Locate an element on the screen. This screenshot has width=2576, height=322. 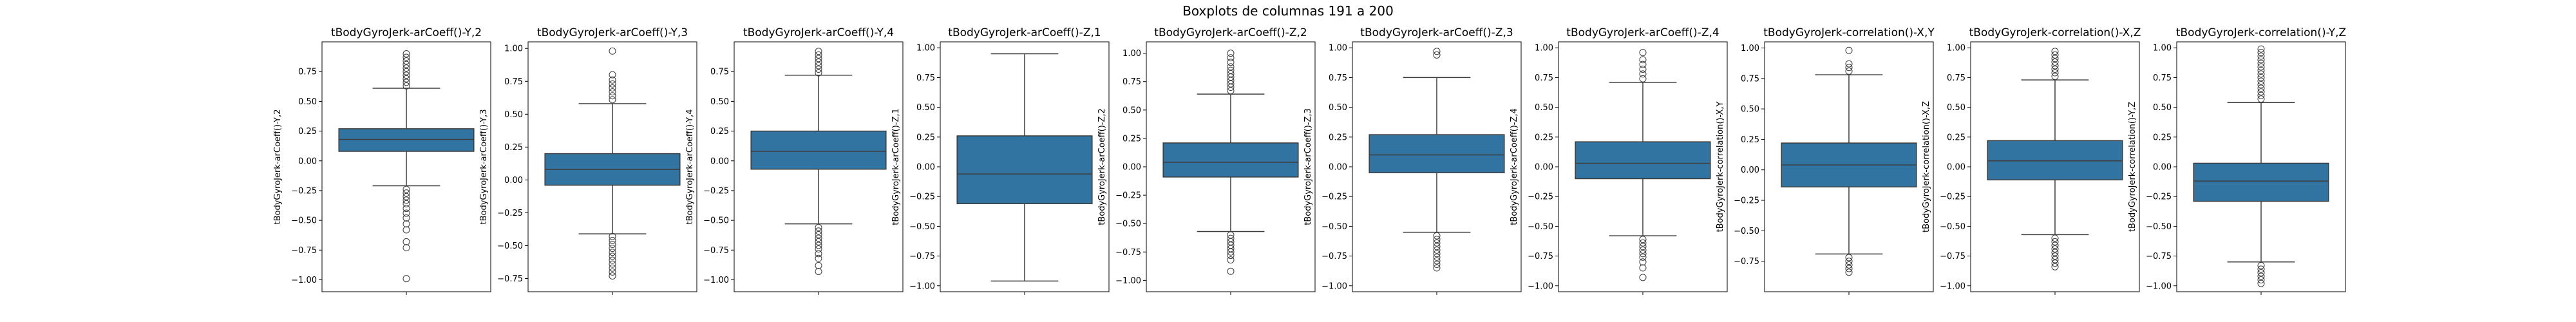
y-axis-label: tBodyGyroJerk-arCoeff()-Z,2 is located at coordinates (1102, 167).